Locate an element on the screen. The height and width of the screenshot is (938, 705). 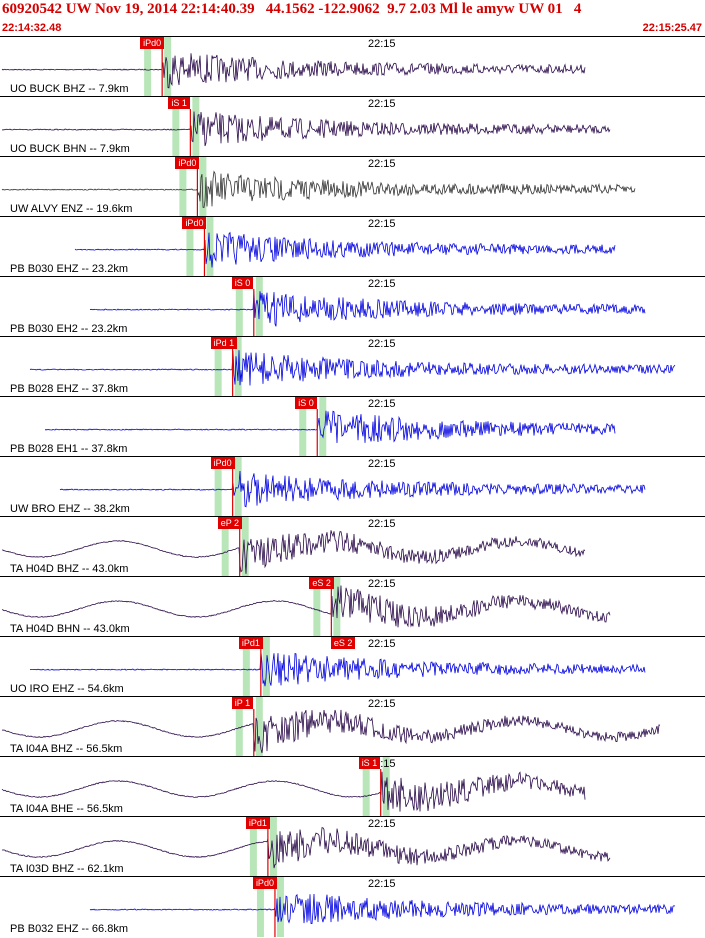
trace-panel: 22:15 iP 1 TA I04A BHZ -- 56.5km is located at coordinates (352, 726).